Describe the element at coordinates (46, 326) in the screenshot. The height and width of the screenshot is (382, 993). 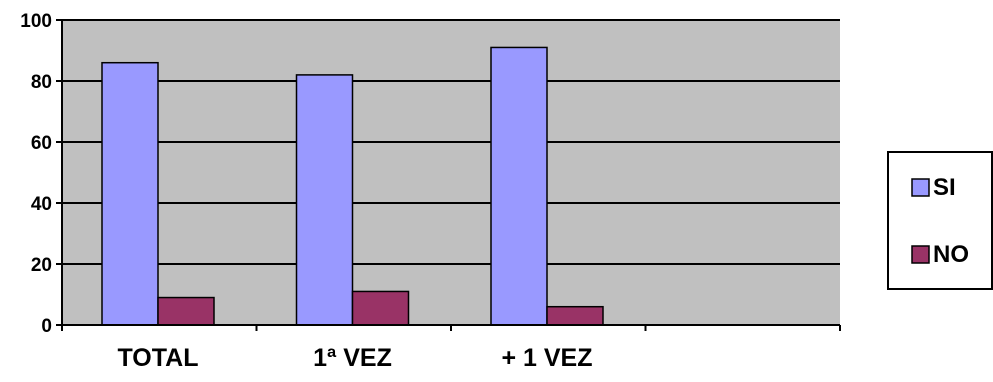
I see `y-tick-label: 0` at that location.